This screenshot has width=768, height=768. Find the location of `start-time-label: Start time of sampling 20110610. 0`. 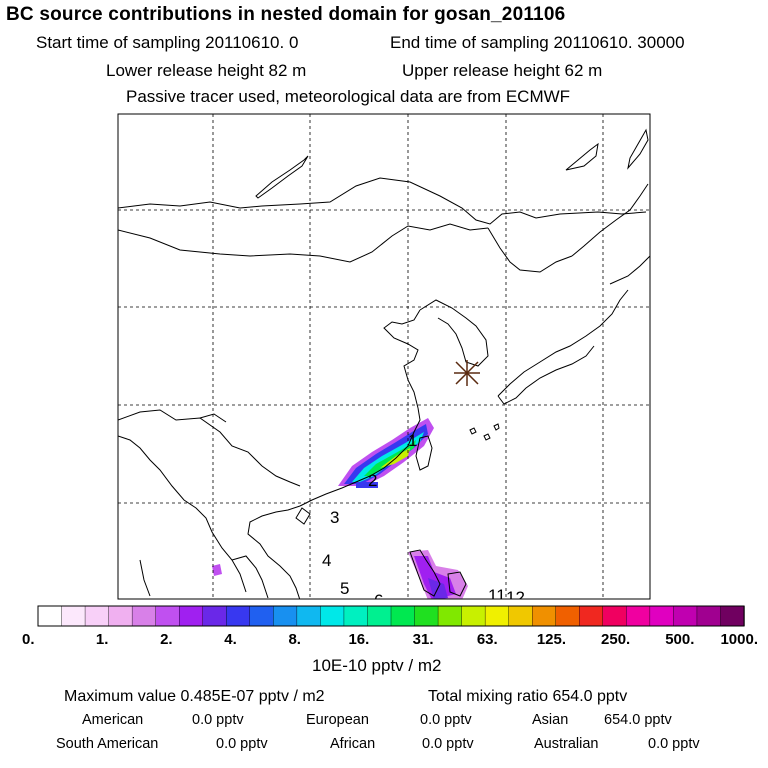

start-time-label: Start time of sampling 20110610. 0 is located at coordinates (167, 42).